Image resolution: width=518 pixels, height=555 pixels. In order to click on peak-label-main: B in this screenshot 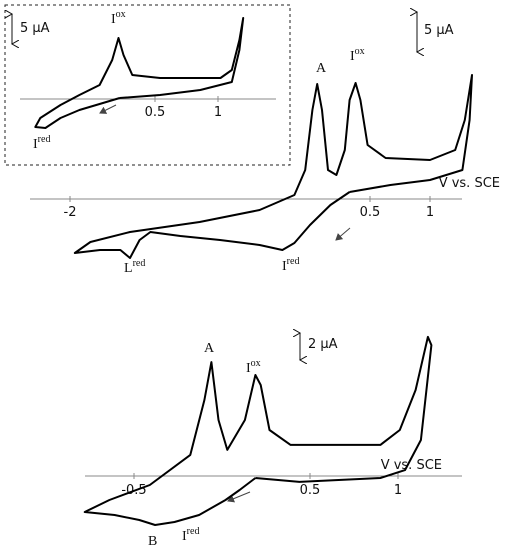, I will do `click(152, 541)`.